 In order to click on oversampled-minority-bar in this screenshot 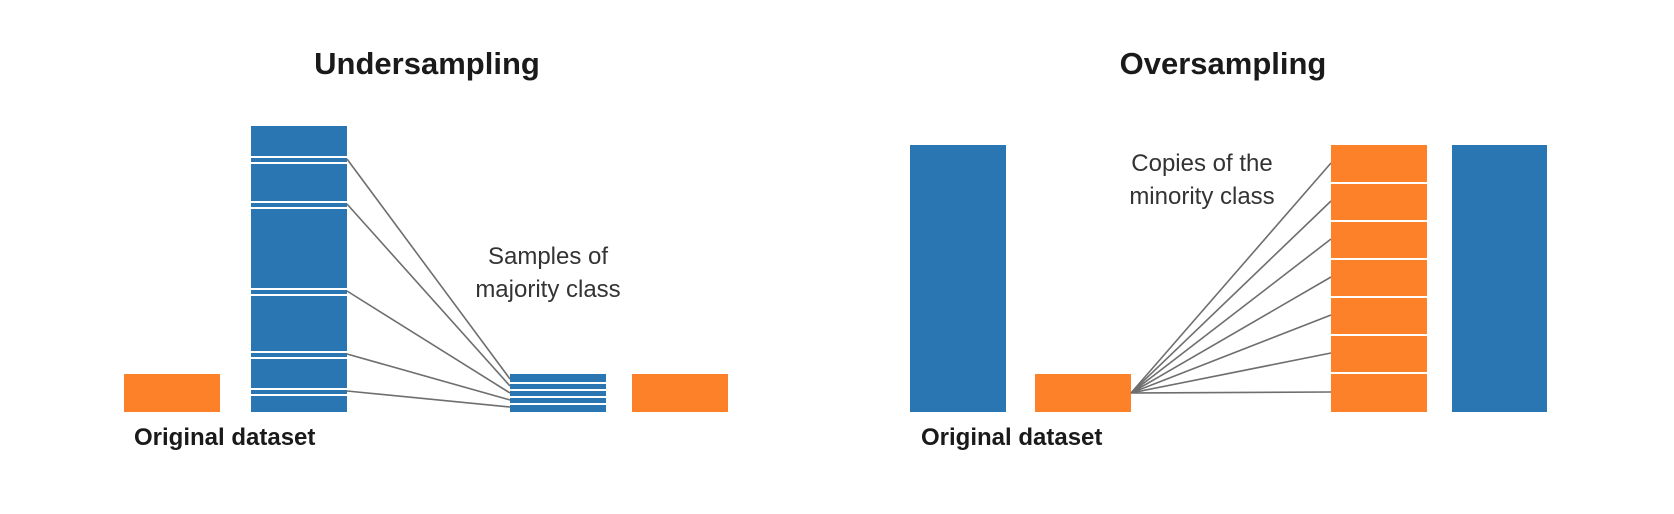, I will do `click(1379, 278)`.